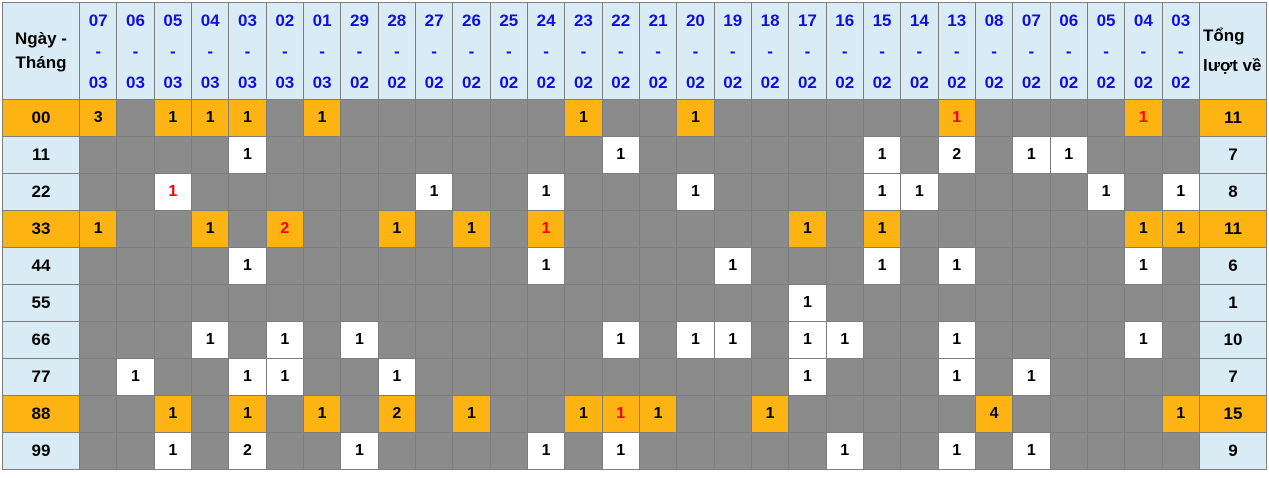  Describe the element at coordinates (322, 20) in the screenshot. I see `col-day: 01` at that location.